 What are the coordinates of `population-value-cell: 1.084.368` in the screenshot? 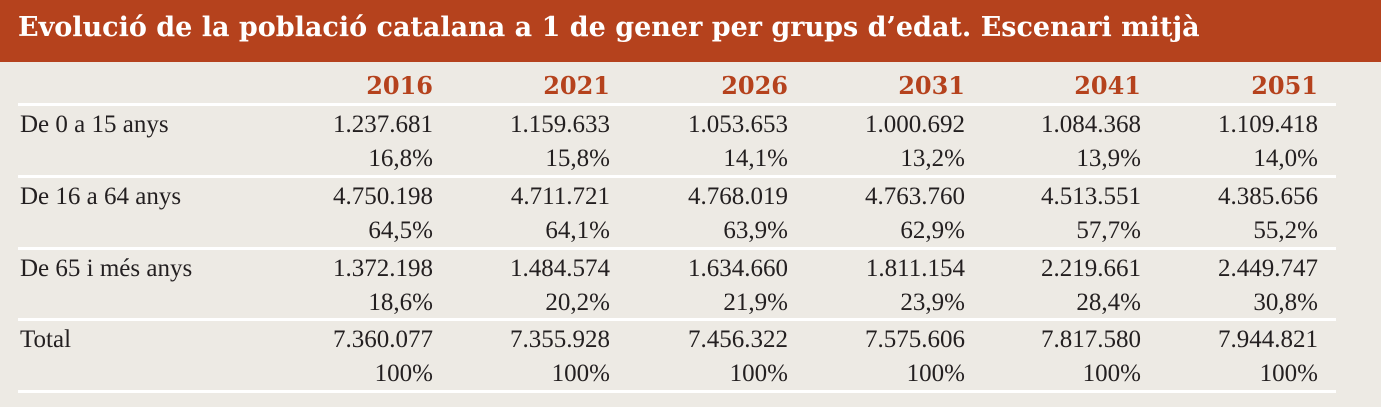 It's located at (1091, 124).